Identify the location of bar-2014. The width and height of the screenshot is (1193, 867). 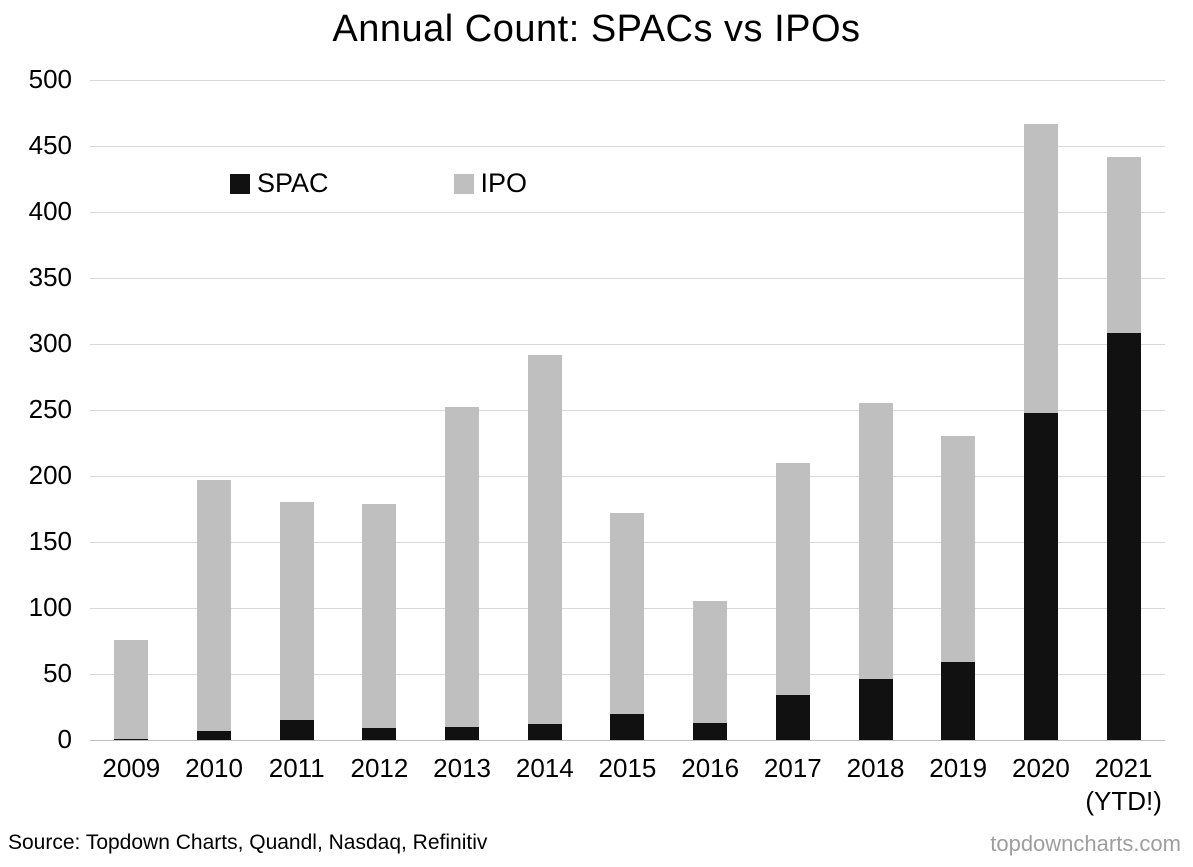
(544, 547).